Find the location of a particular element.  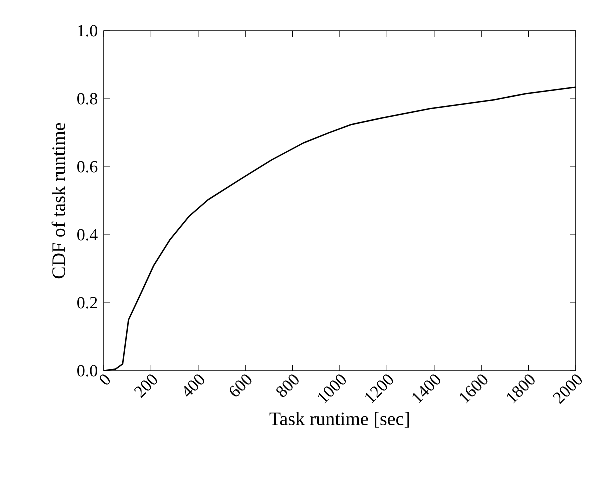

x-tick-label: 600 is located at coordinates (241, 385).